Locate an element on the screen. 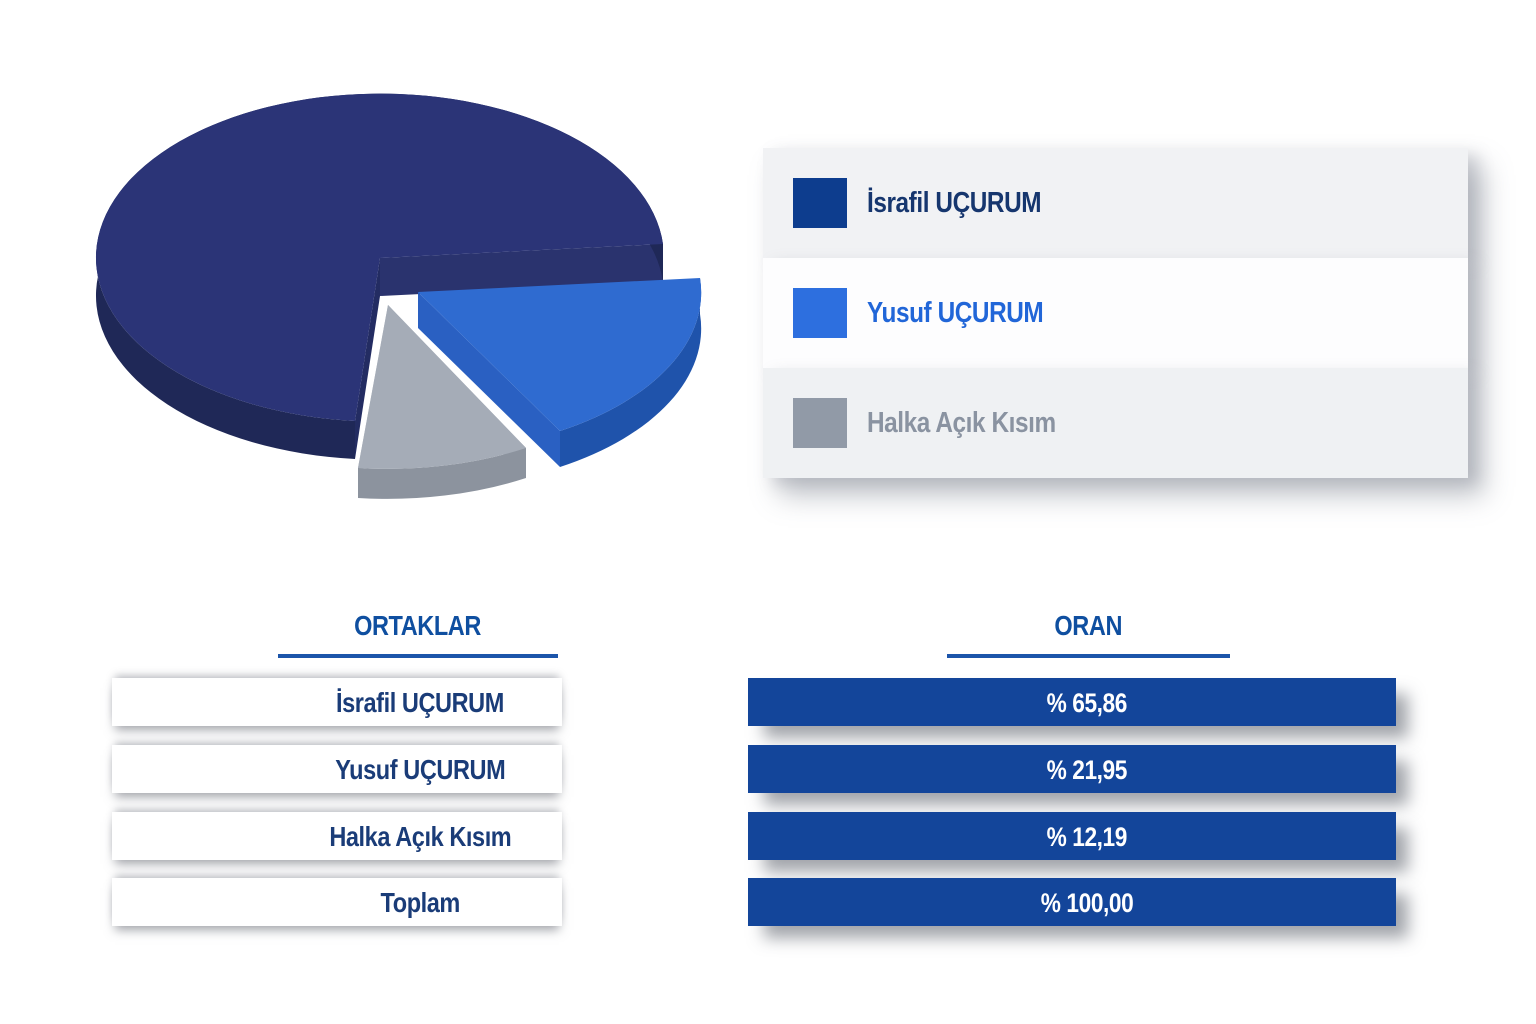  column-header-oran: ORAN is located at coordinates (1088, 634).